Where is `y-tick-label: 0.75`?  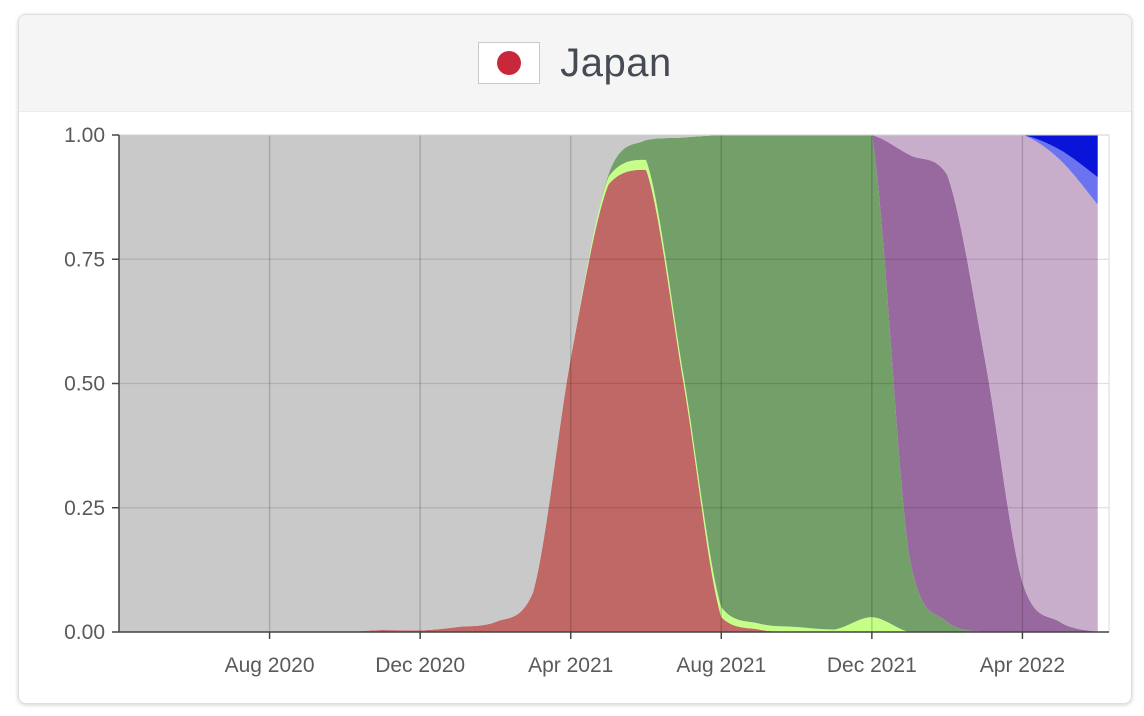
y-tick-label: 0.75 is located at coordinates (84, 259).